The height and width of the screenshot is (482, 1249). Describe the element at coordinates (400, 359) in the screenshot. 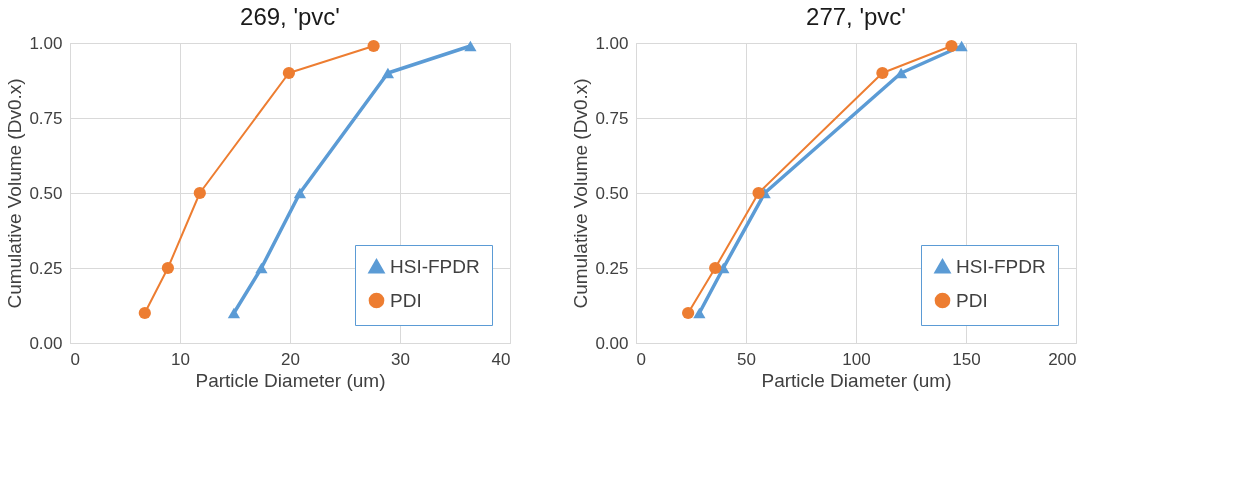

I see `x-tick-label: 30` at that location.